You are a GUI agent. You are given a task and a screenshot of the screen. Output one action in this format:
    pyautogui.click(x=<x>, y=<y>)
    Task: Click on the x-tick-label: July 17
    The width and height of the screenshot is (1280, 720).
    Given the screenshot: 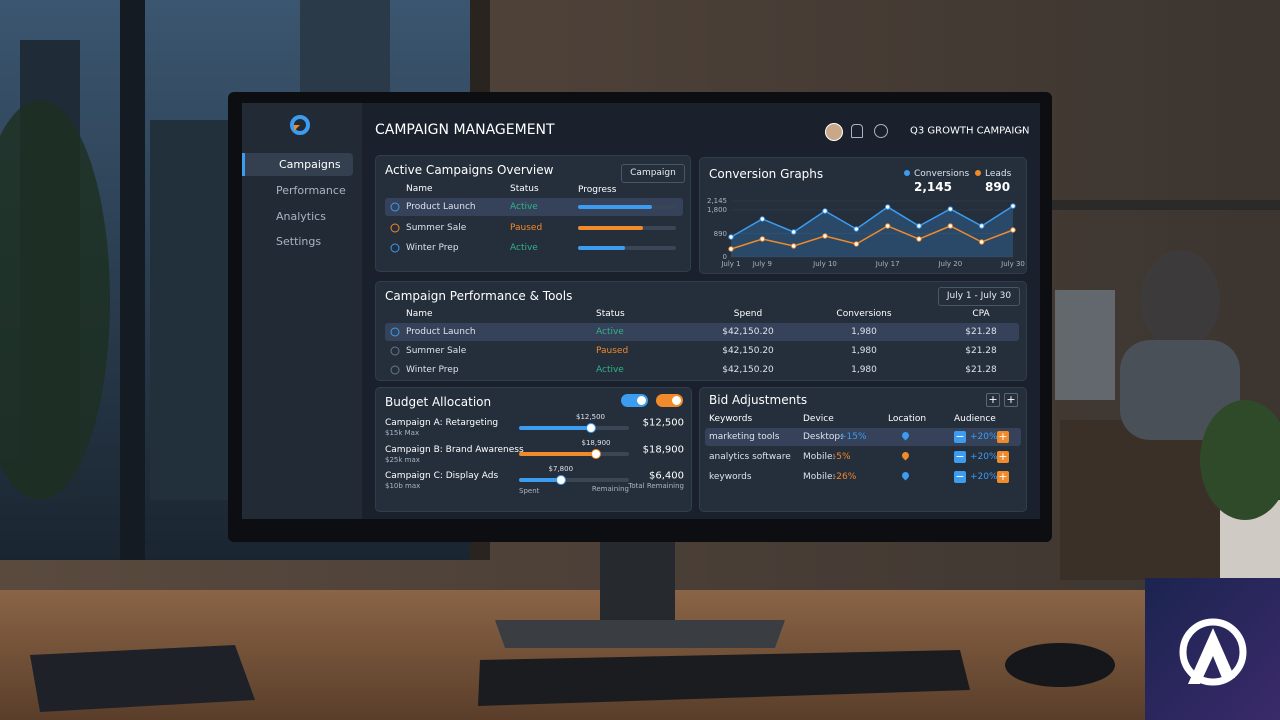 What is the action you would take?
    pyautogui.click(x=887, y=264)
    